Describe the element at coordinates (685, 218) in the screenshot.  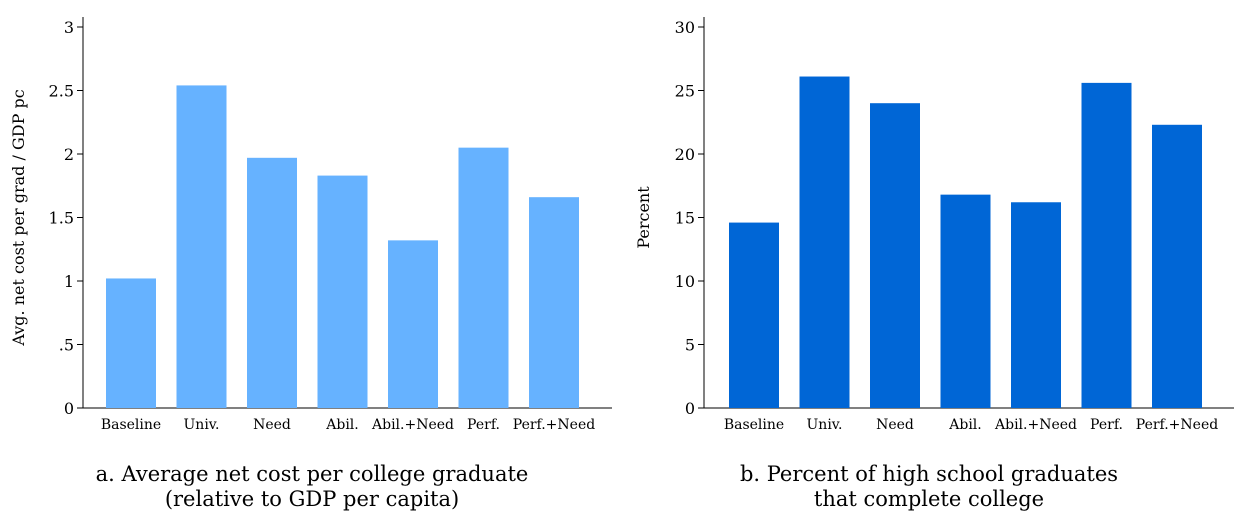
I see `y-tick-label: 15` at that location.